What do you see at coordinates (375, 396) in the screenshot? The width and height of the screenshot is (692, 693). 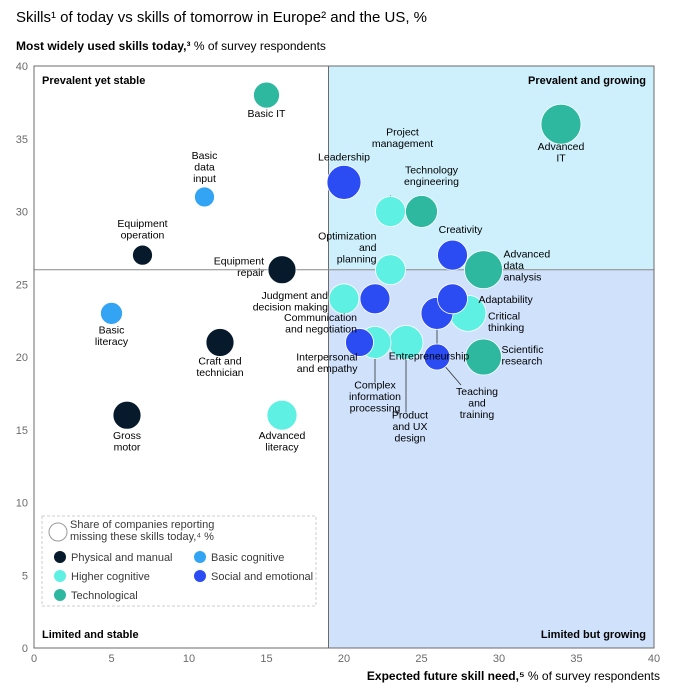 I see `label-complex-information-processing: Complex information processing` at bounding box center [375, 396].